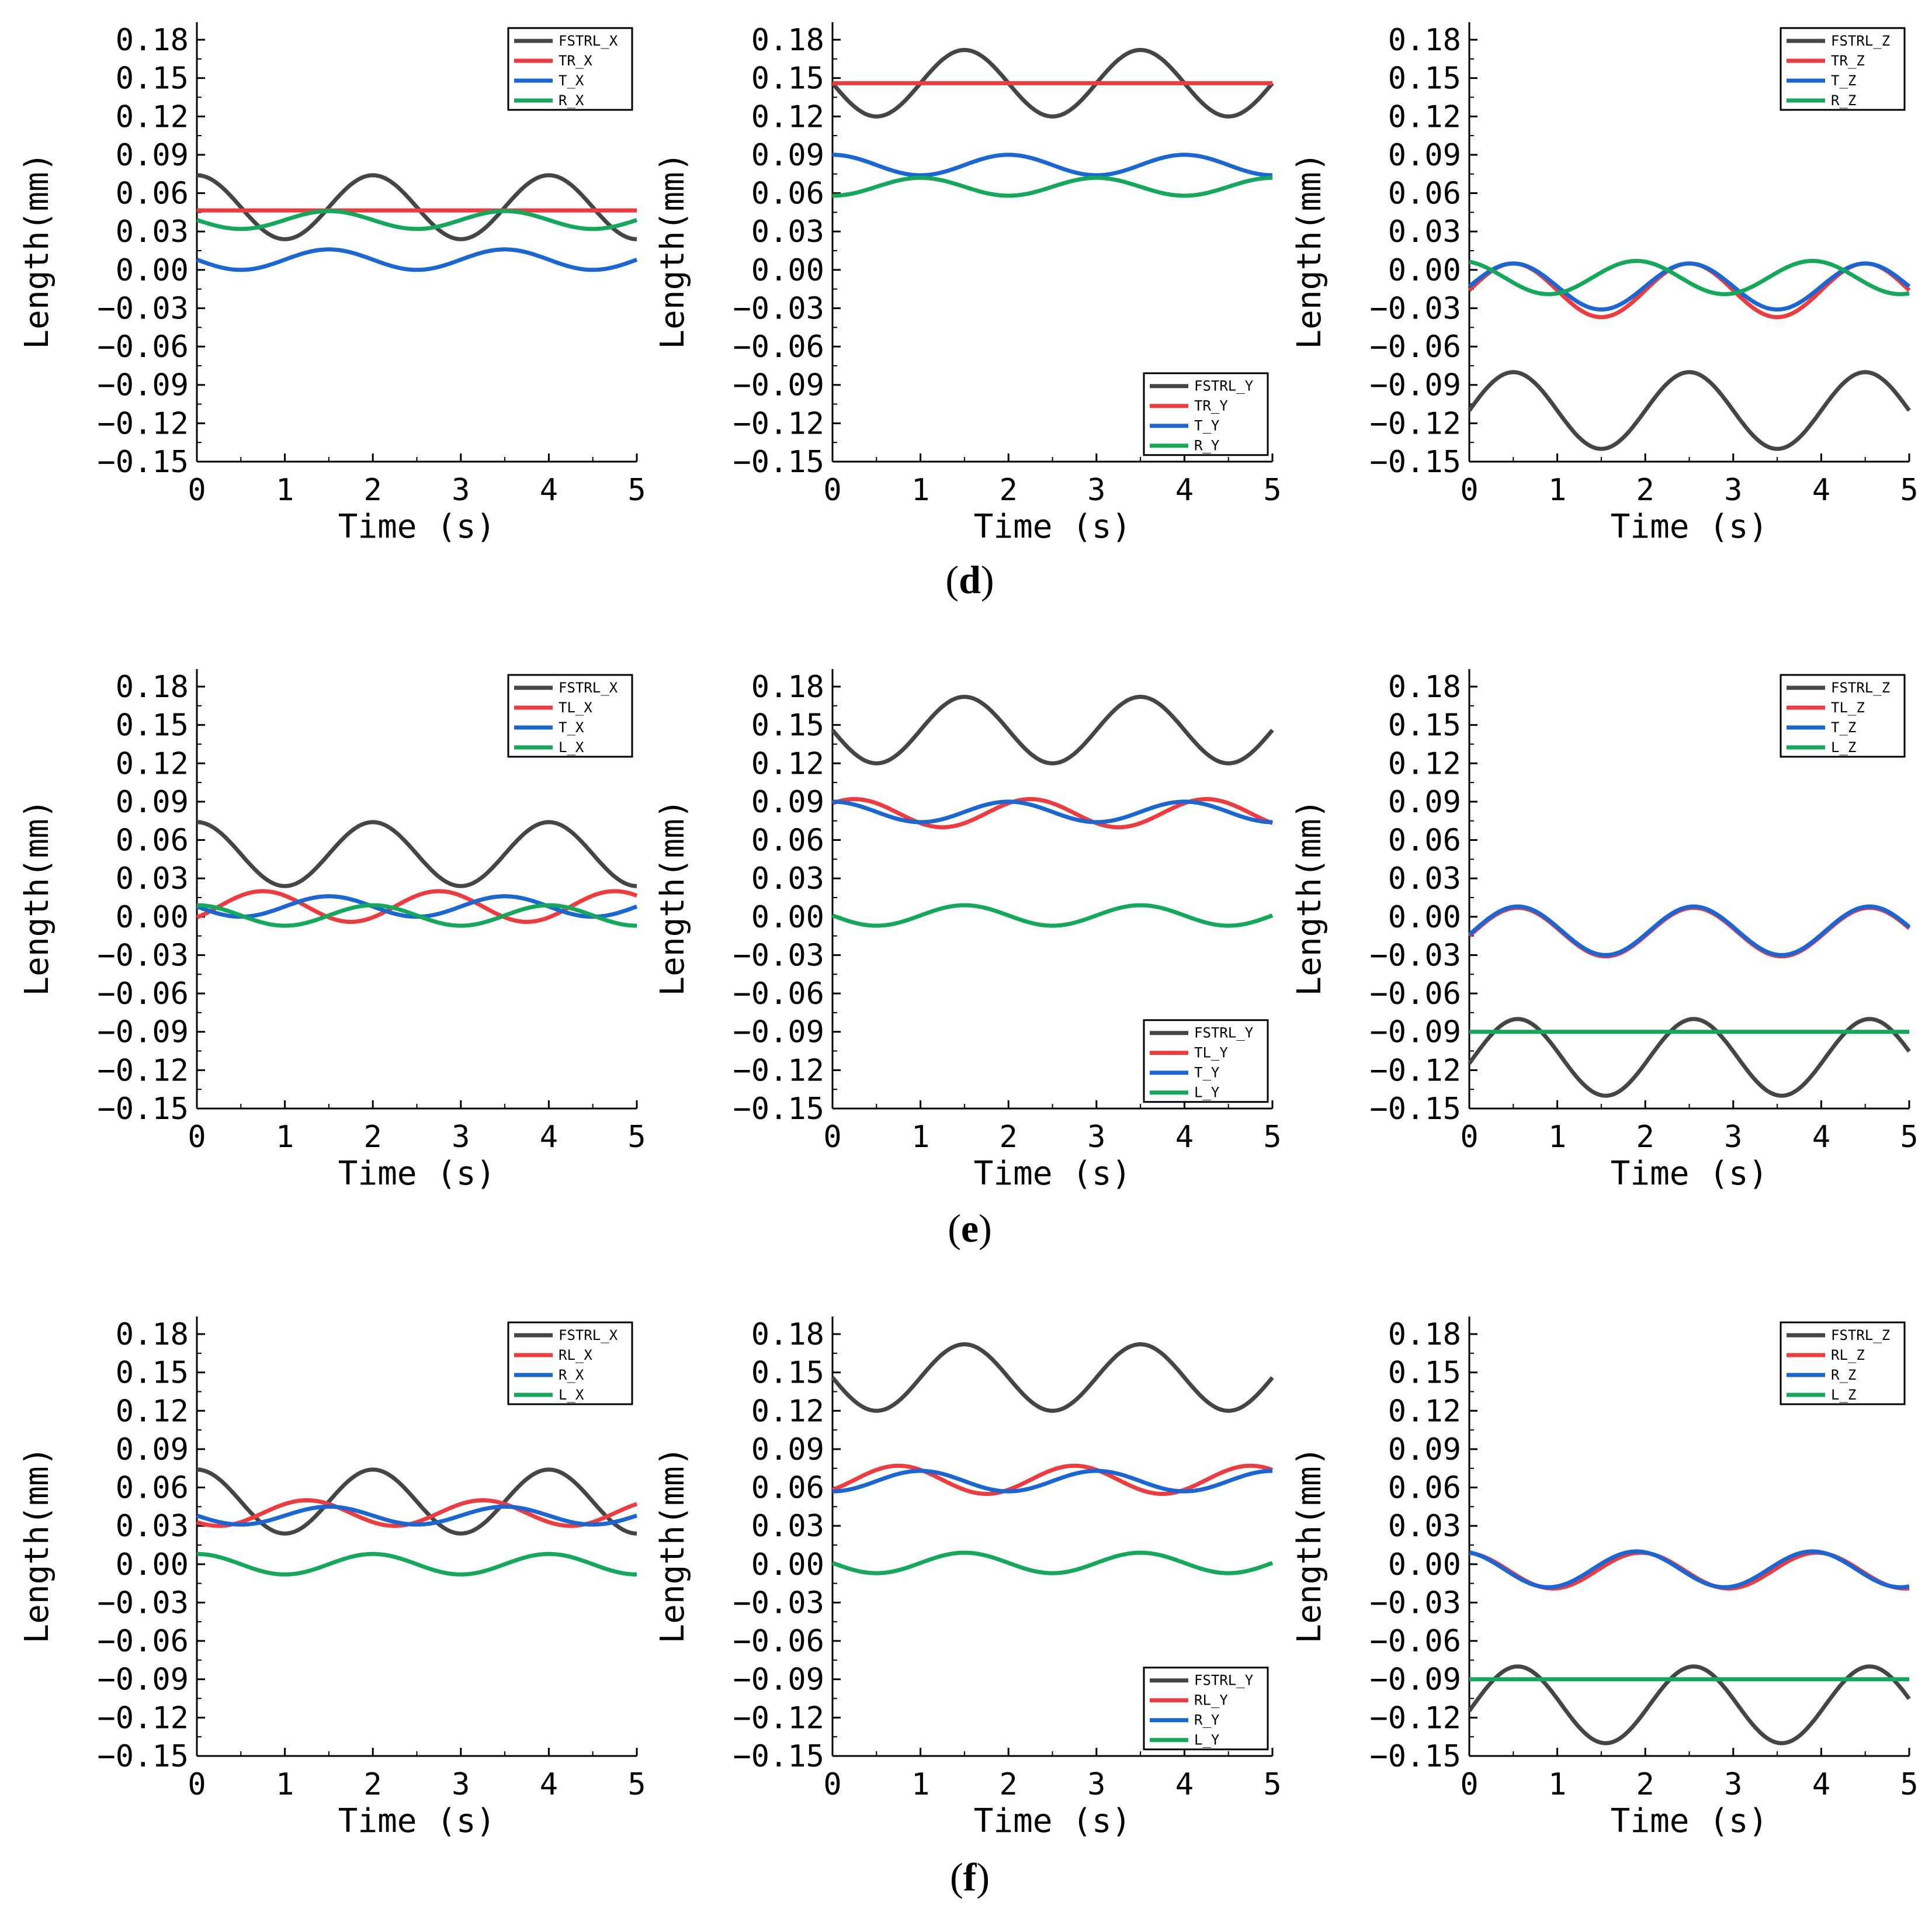 The image size is (1932, 1912). Describe the element at coordinates (575, 61) in the screenshot. I see `legend-label-TR_X: TR_X` at that location.